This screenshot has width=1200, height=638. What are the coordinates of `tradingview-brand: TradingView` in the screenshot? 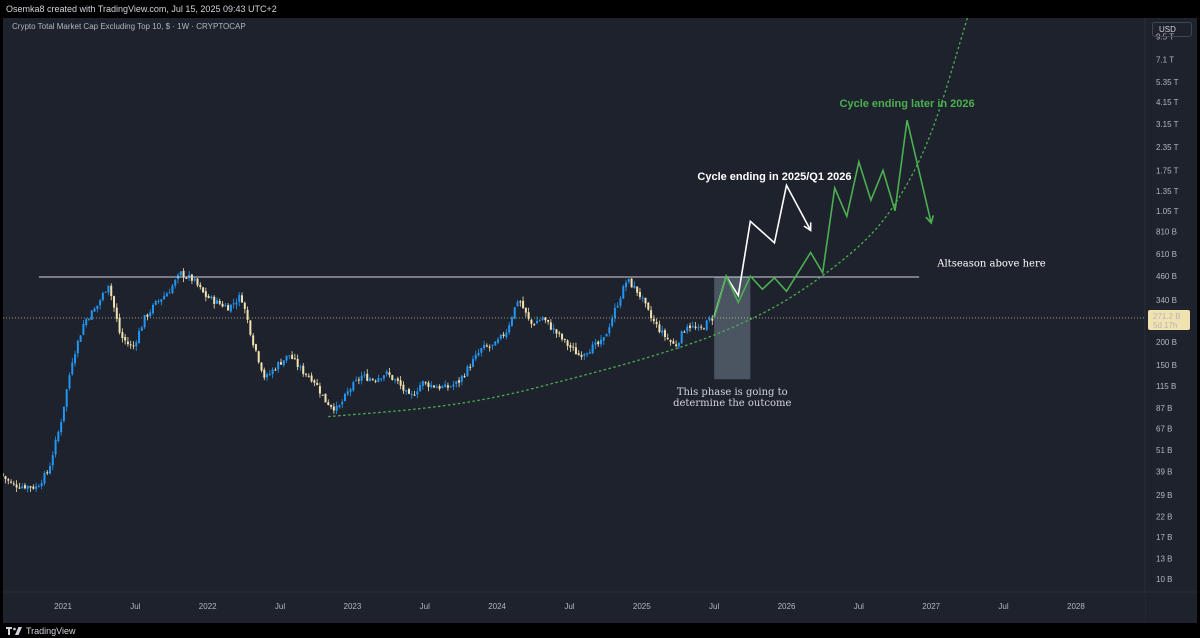 It's located at (51, 631).